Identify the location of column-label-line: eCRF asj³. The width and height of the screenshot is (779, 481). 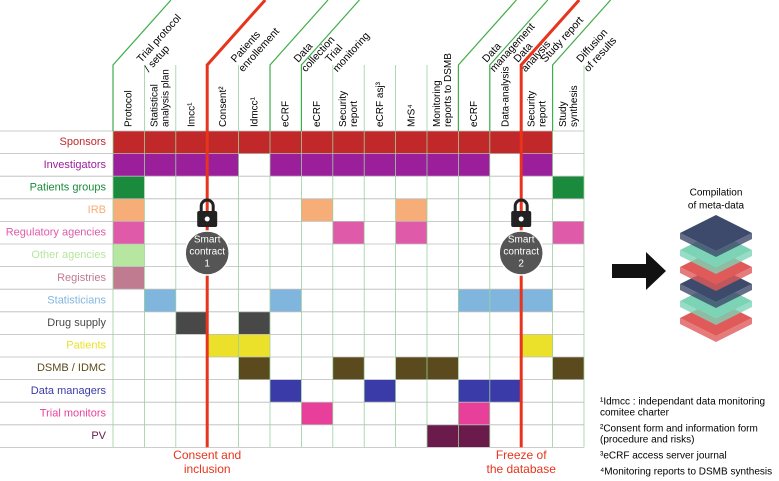
(380, 104).